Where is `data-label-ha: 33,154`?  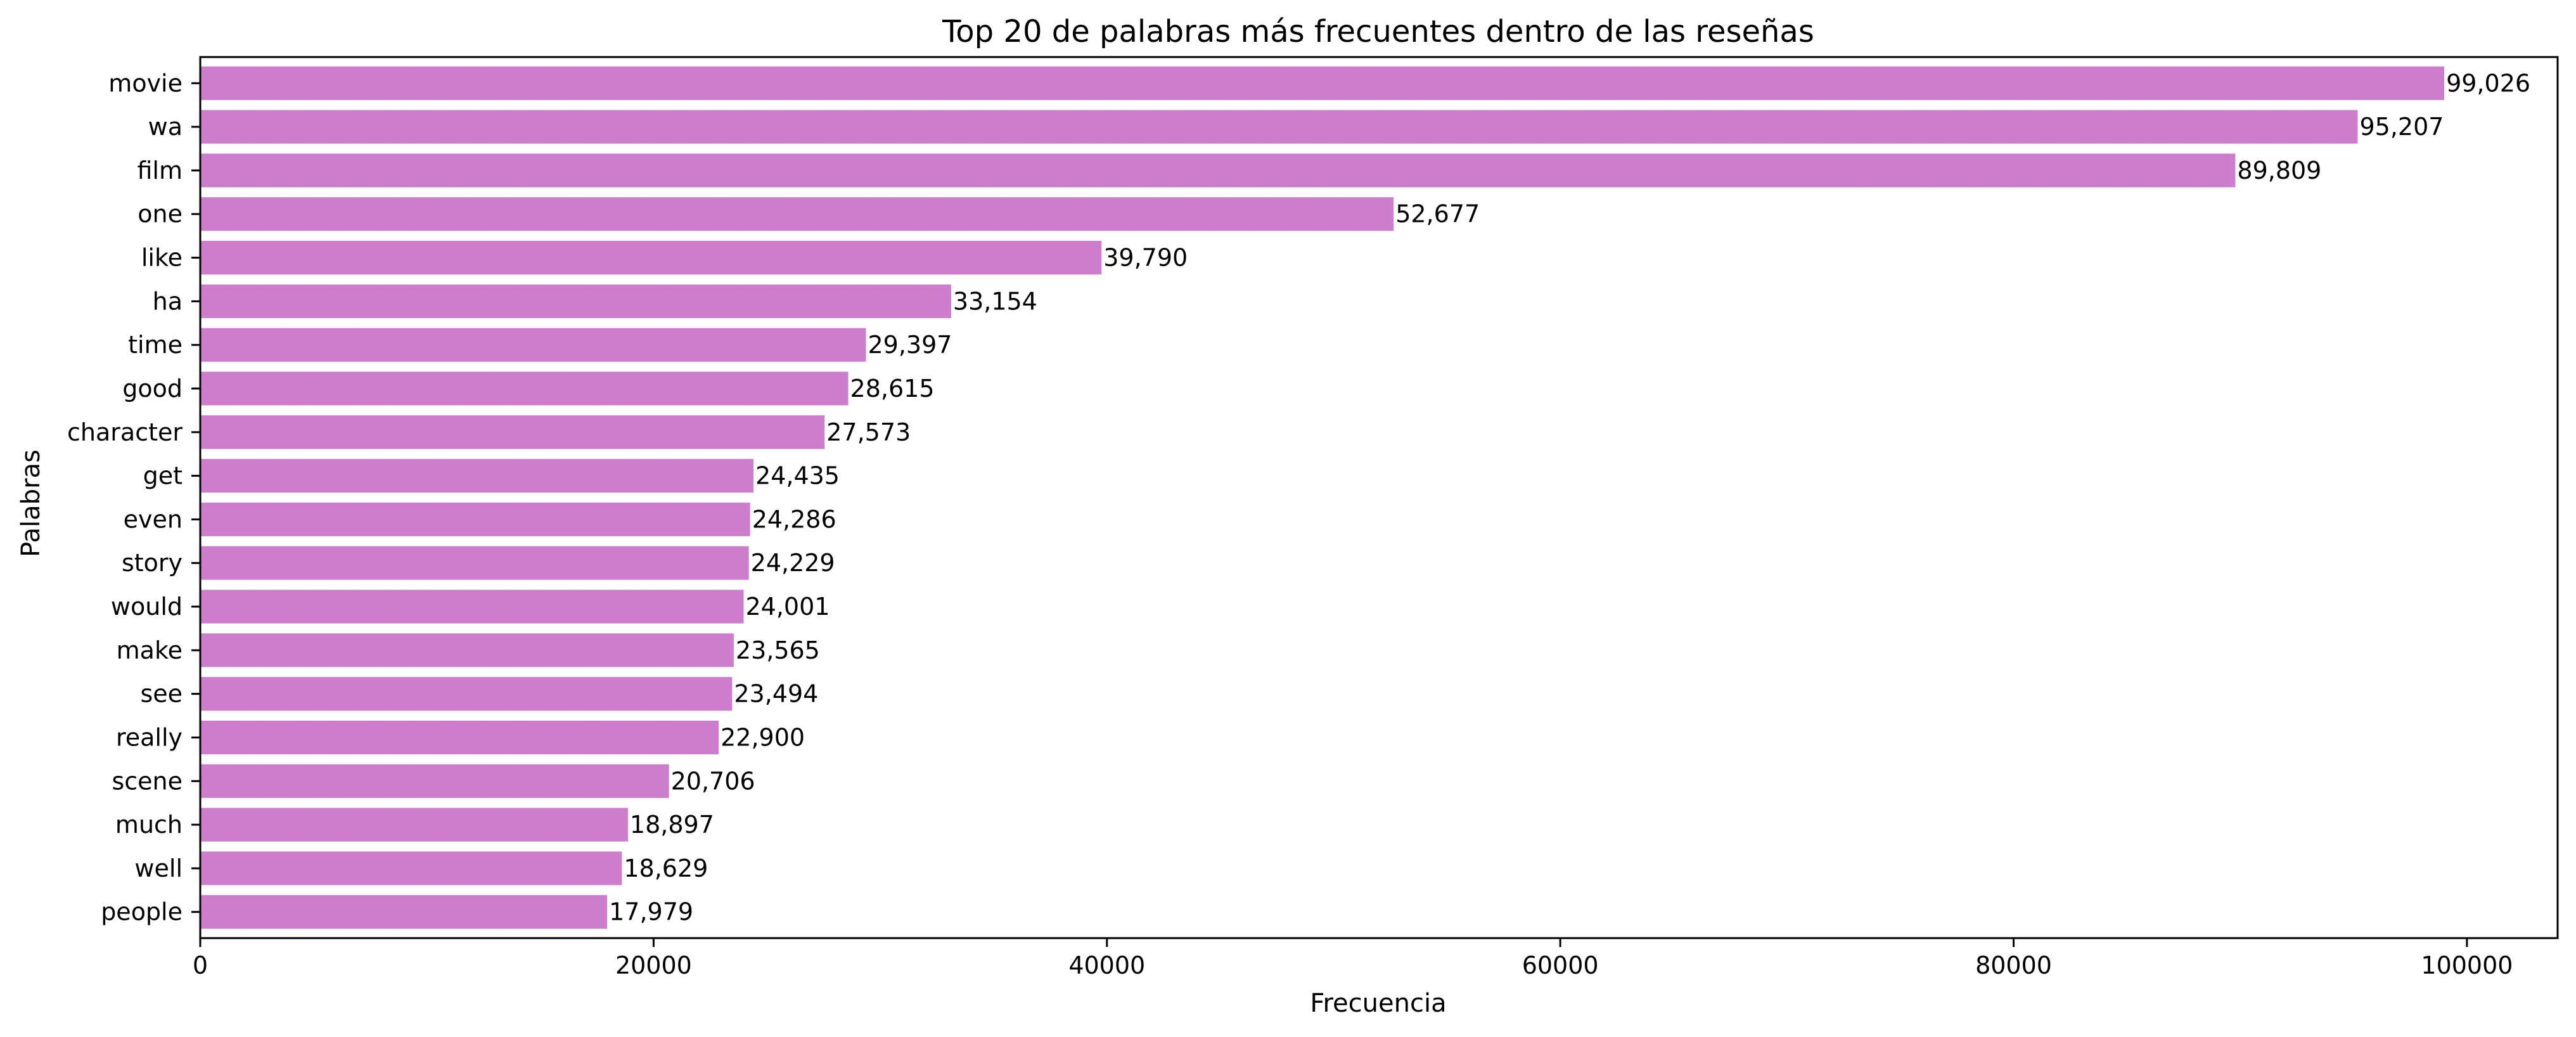
data-label-ha: 33,154 is located at coordinates (995, 301).